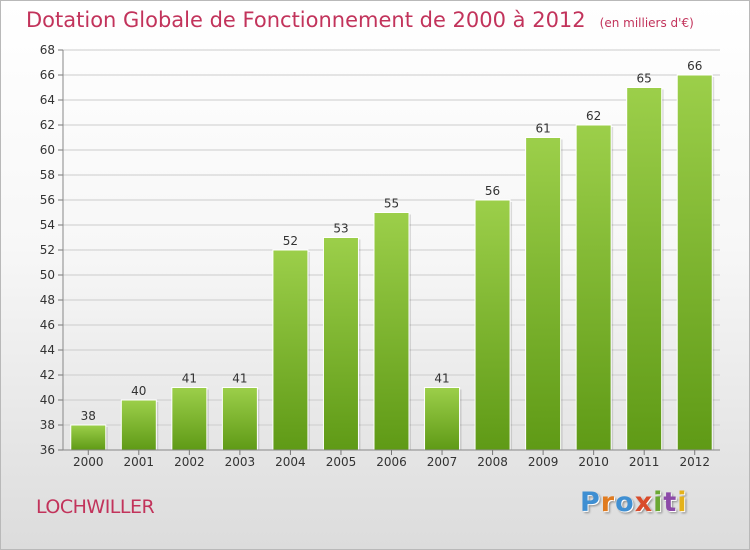 Image resolution: width=750 pixels, height=550 pixels. What do you see at coordinates (694, 66) in the screenshot?
I see `bar-data-label: 66` at bounding box center [694, 66].